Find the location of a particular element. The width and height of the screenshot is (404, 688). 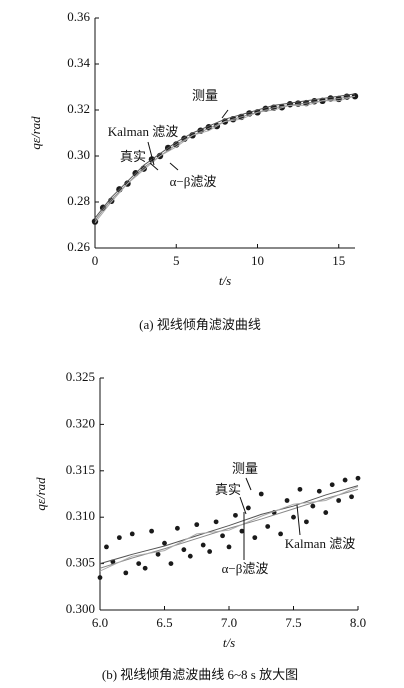

y-tick-label: 0.325 is located at coordinates (80, 376).